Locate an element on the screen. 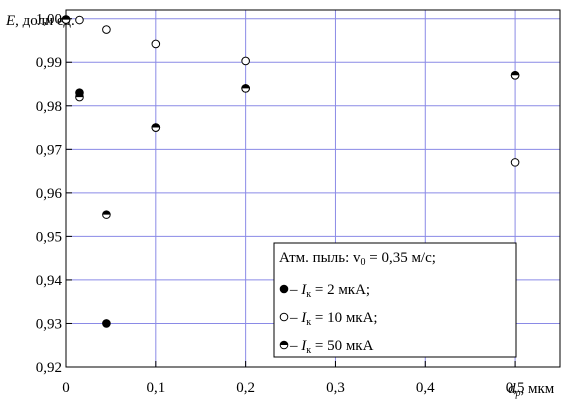 The width and height of the screenshot is (573, 399). x-tick-label: 0,3 is located at coordinates (335, 388).